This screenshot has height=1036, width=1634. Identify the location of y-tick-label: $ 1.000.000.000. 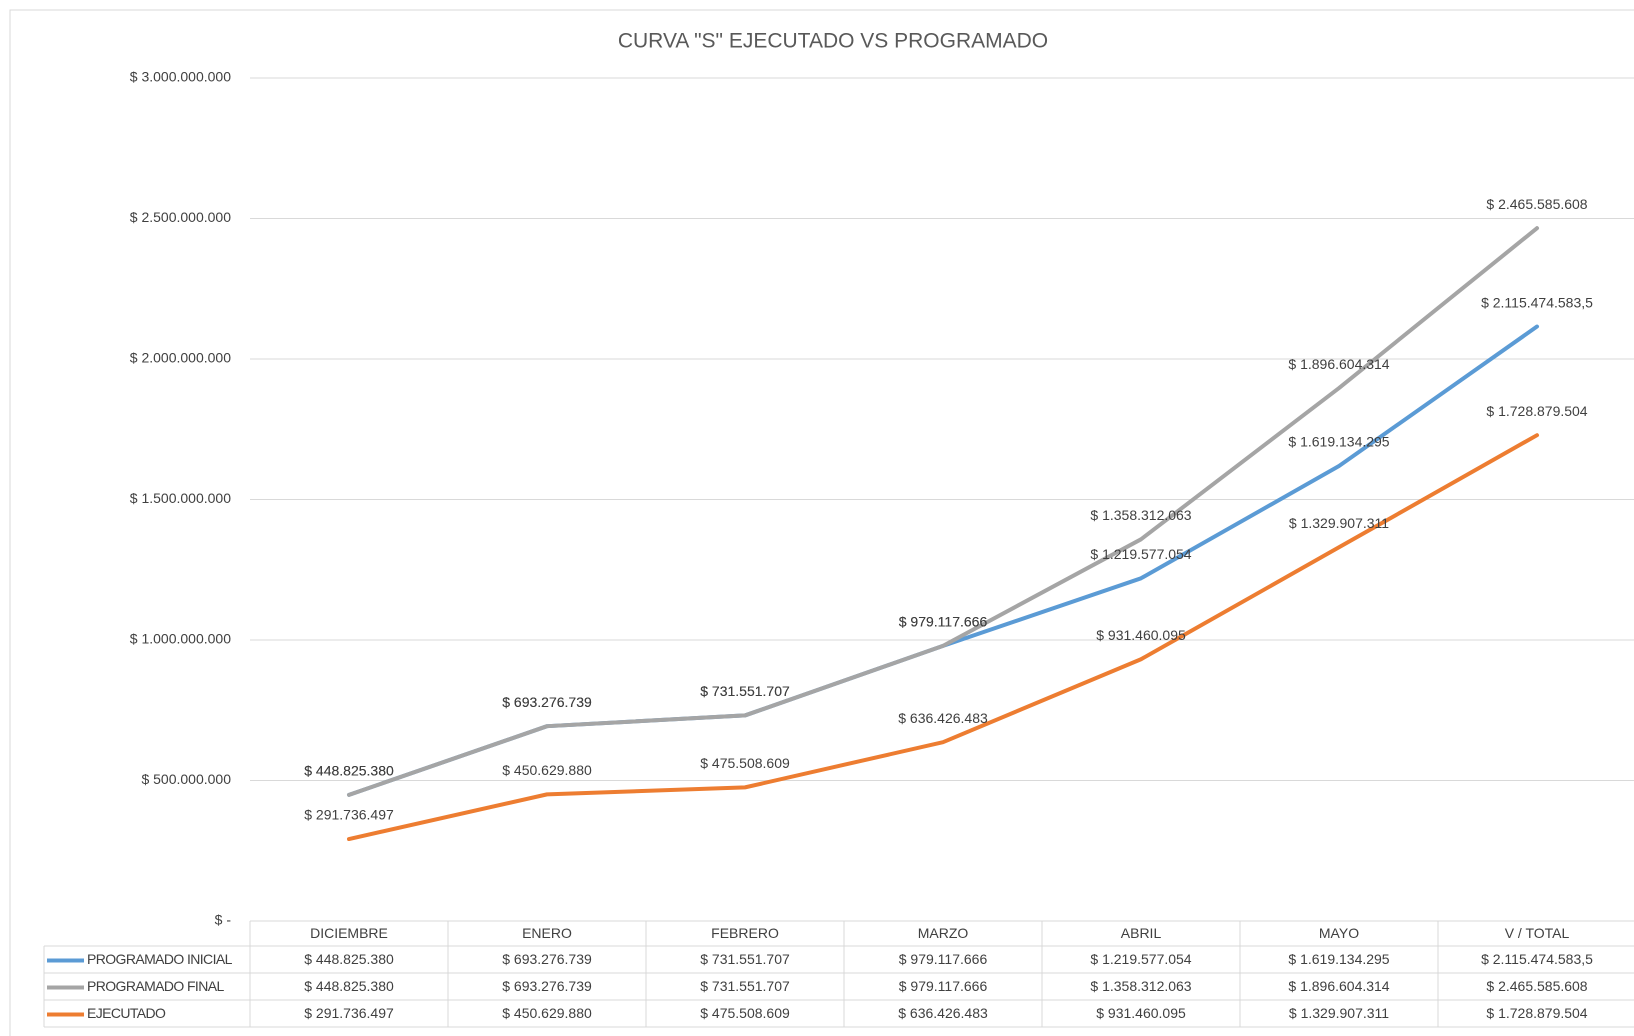
(180, 639).